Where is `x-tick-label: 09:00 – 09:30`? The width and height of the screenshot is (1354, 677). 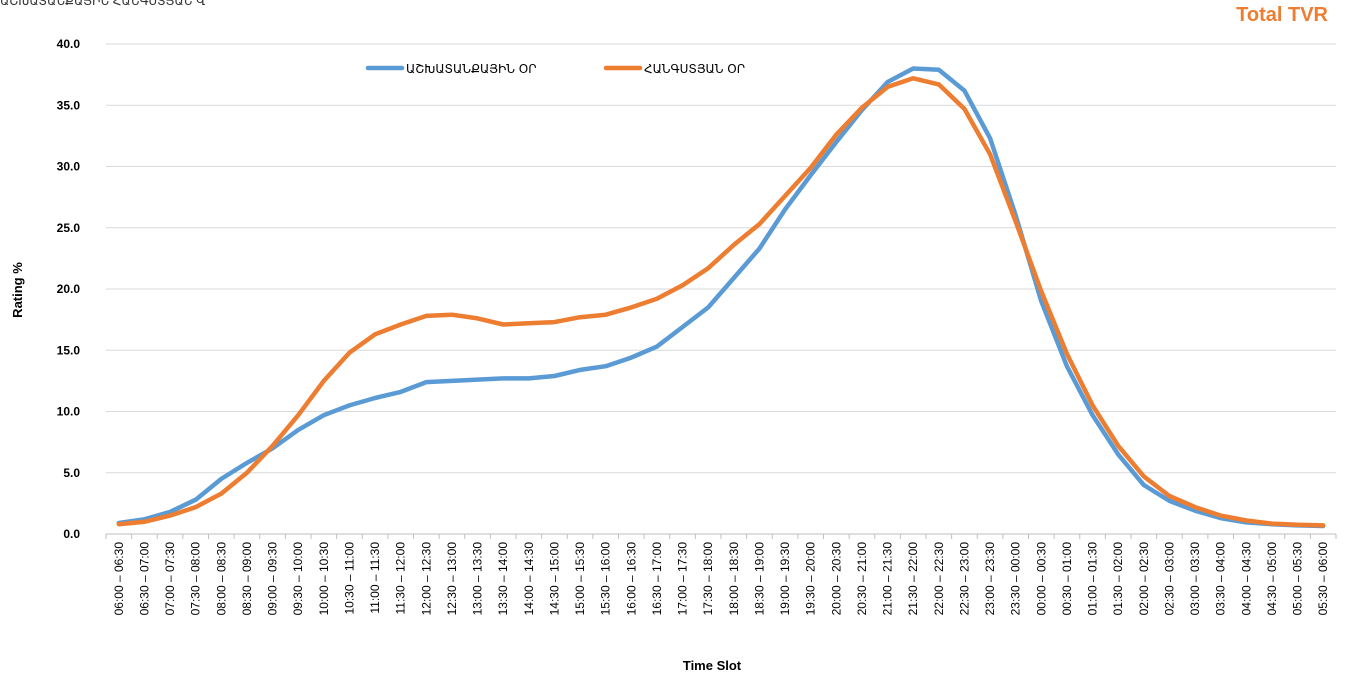 x-tick-label: 09:00 – 09:30 is located at coordinates (273, 579).